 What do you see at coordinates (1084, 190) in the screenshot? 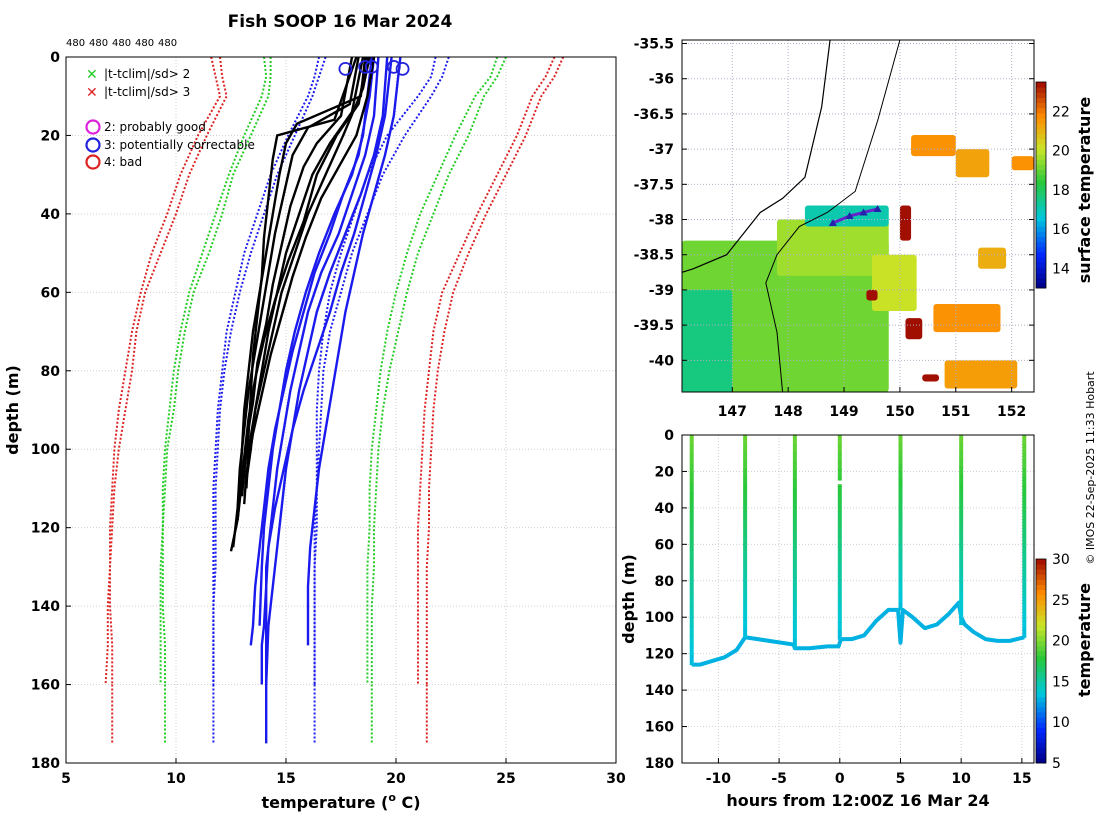
I see `sst-colorbar-label: surface temperature` at bounding box center [1084, 190].